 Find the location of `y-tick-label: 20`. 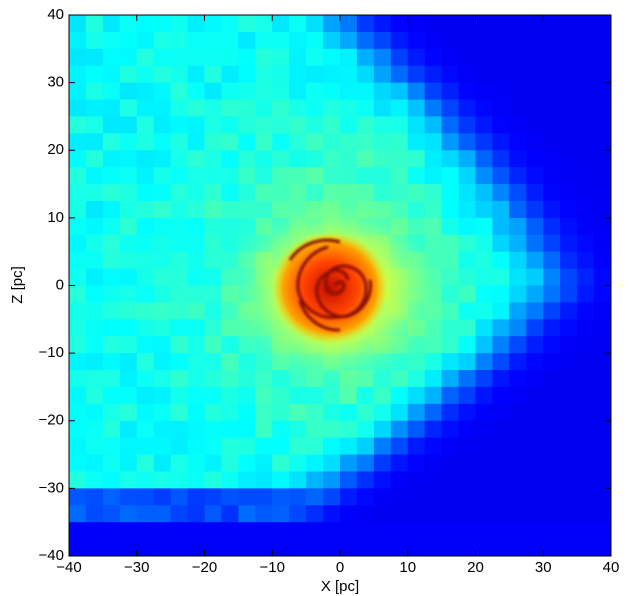

y-tick-label: 20 is located at coordinates (55, 149).